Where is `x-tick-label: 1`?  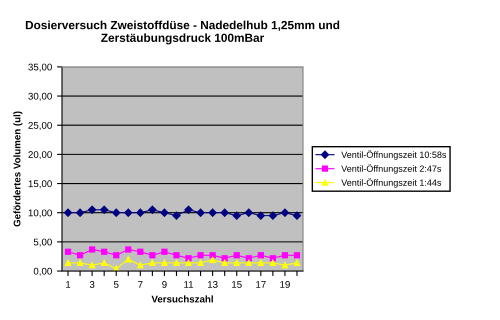
x-tick-label: 1 is located at coordinates (68, 284).